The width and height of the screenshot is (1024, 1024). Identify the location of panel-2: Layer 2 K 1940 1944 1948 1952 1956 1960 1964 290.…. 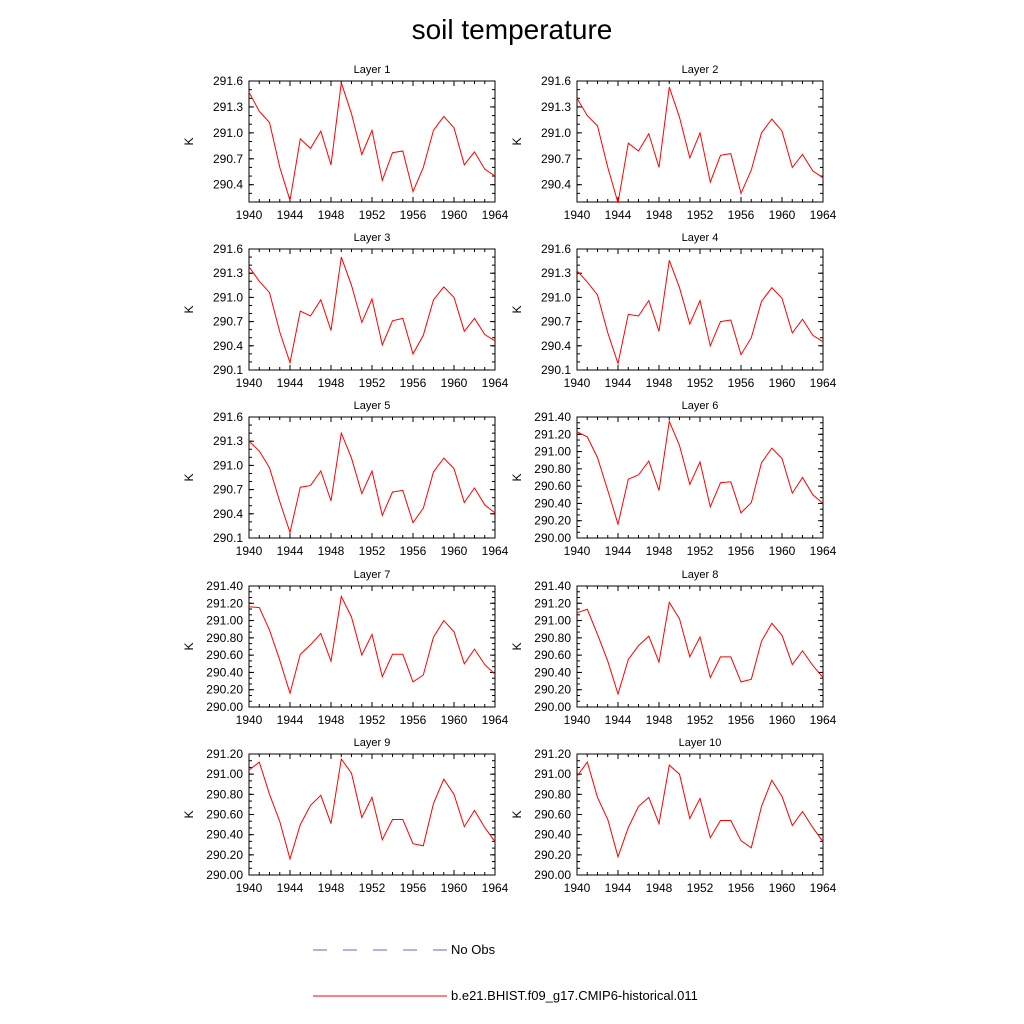
(673, 143).